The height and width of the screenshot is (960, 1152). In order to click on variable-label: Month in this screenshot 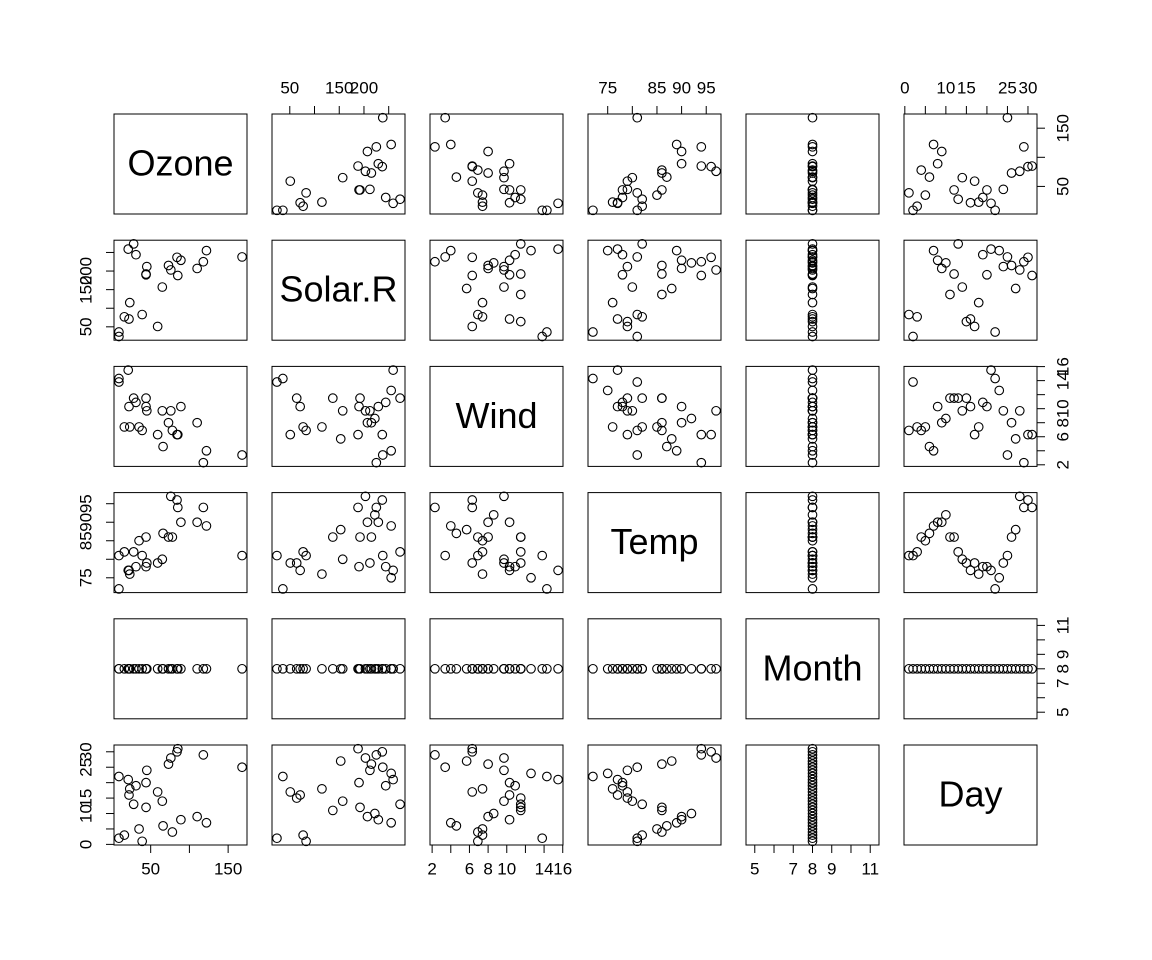, I will do `click(812, 667)`.